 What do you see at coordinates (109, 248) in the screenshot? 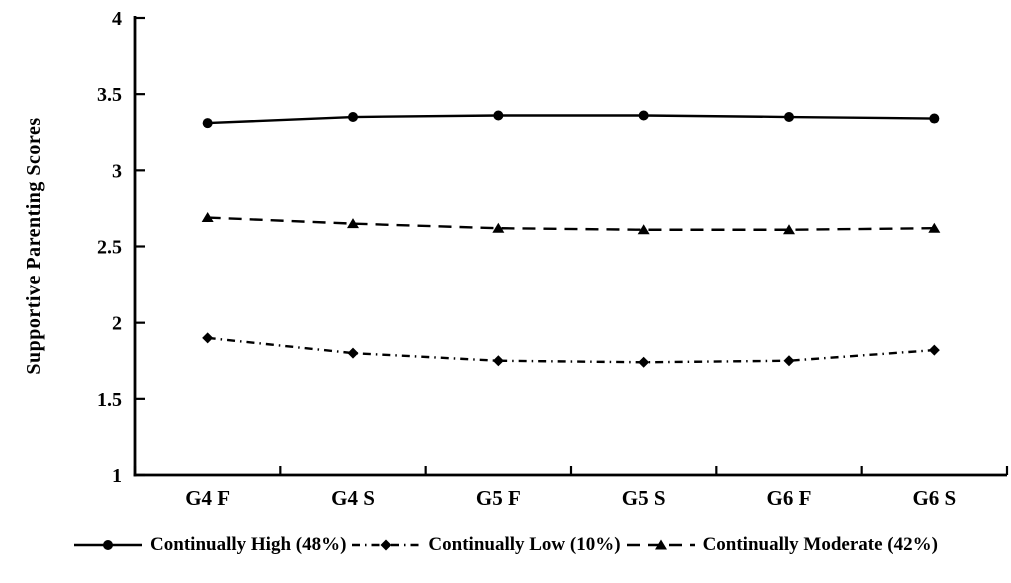
I see `y-tick-label: 2.5` at bounding box center [109, 248].